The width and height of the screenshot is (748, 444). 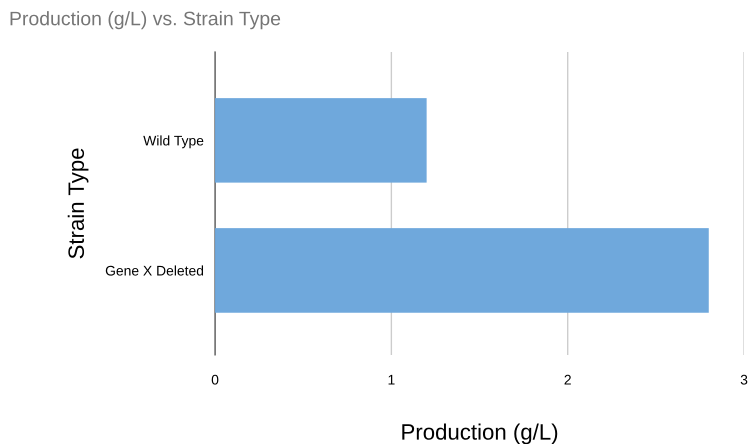 I want to click on x-tick-label: 3, so click(x=744, y=379).